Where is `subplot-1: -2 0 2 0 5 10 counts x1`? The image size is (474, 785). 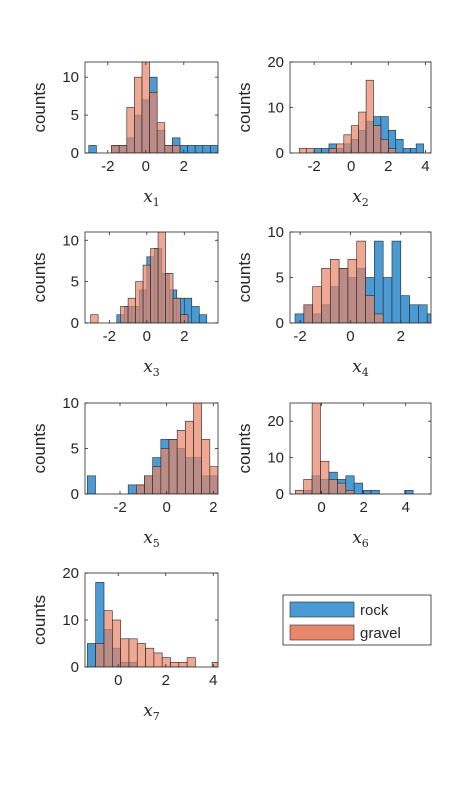 subplot-1: -2 0 2 0 5 10 counts x1 is located at coordinates (124, 135).